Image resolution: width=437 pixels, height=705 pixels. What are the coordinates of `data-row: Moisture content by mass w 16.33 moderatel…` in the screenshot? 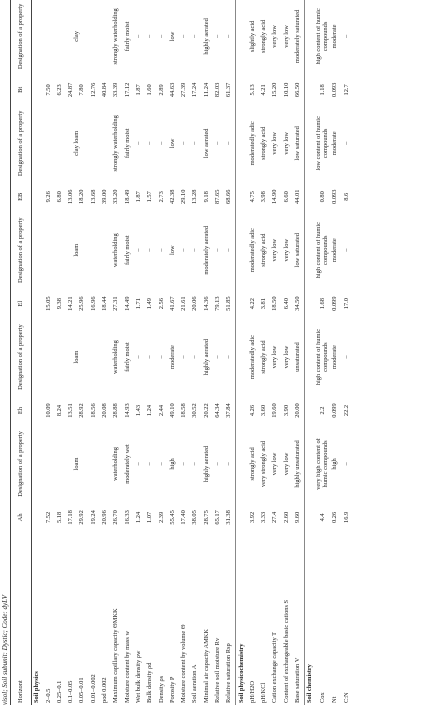 It's located at (127, 352).